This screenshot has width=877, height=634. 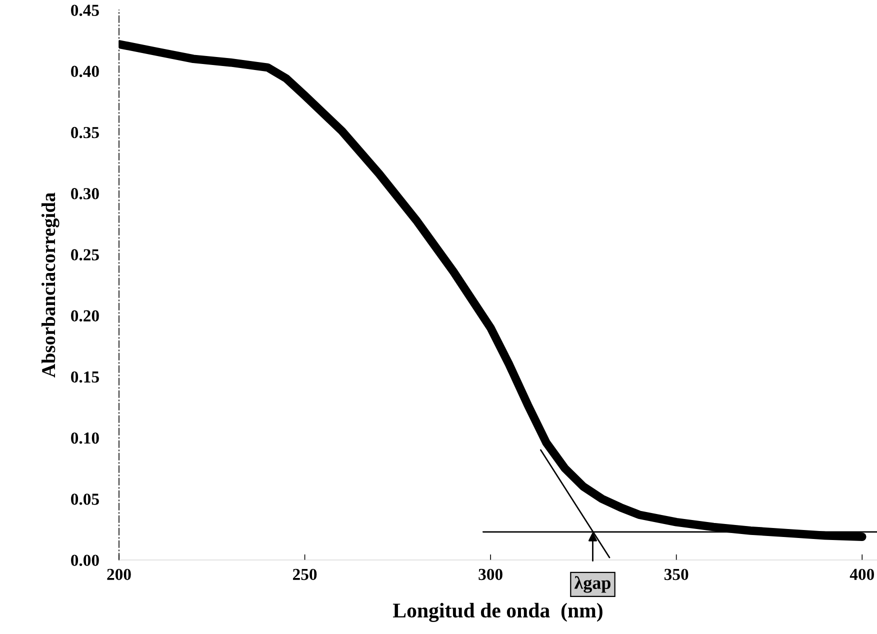 I want to click on y-tick-label: 0.45, so click(x=85, y=10).